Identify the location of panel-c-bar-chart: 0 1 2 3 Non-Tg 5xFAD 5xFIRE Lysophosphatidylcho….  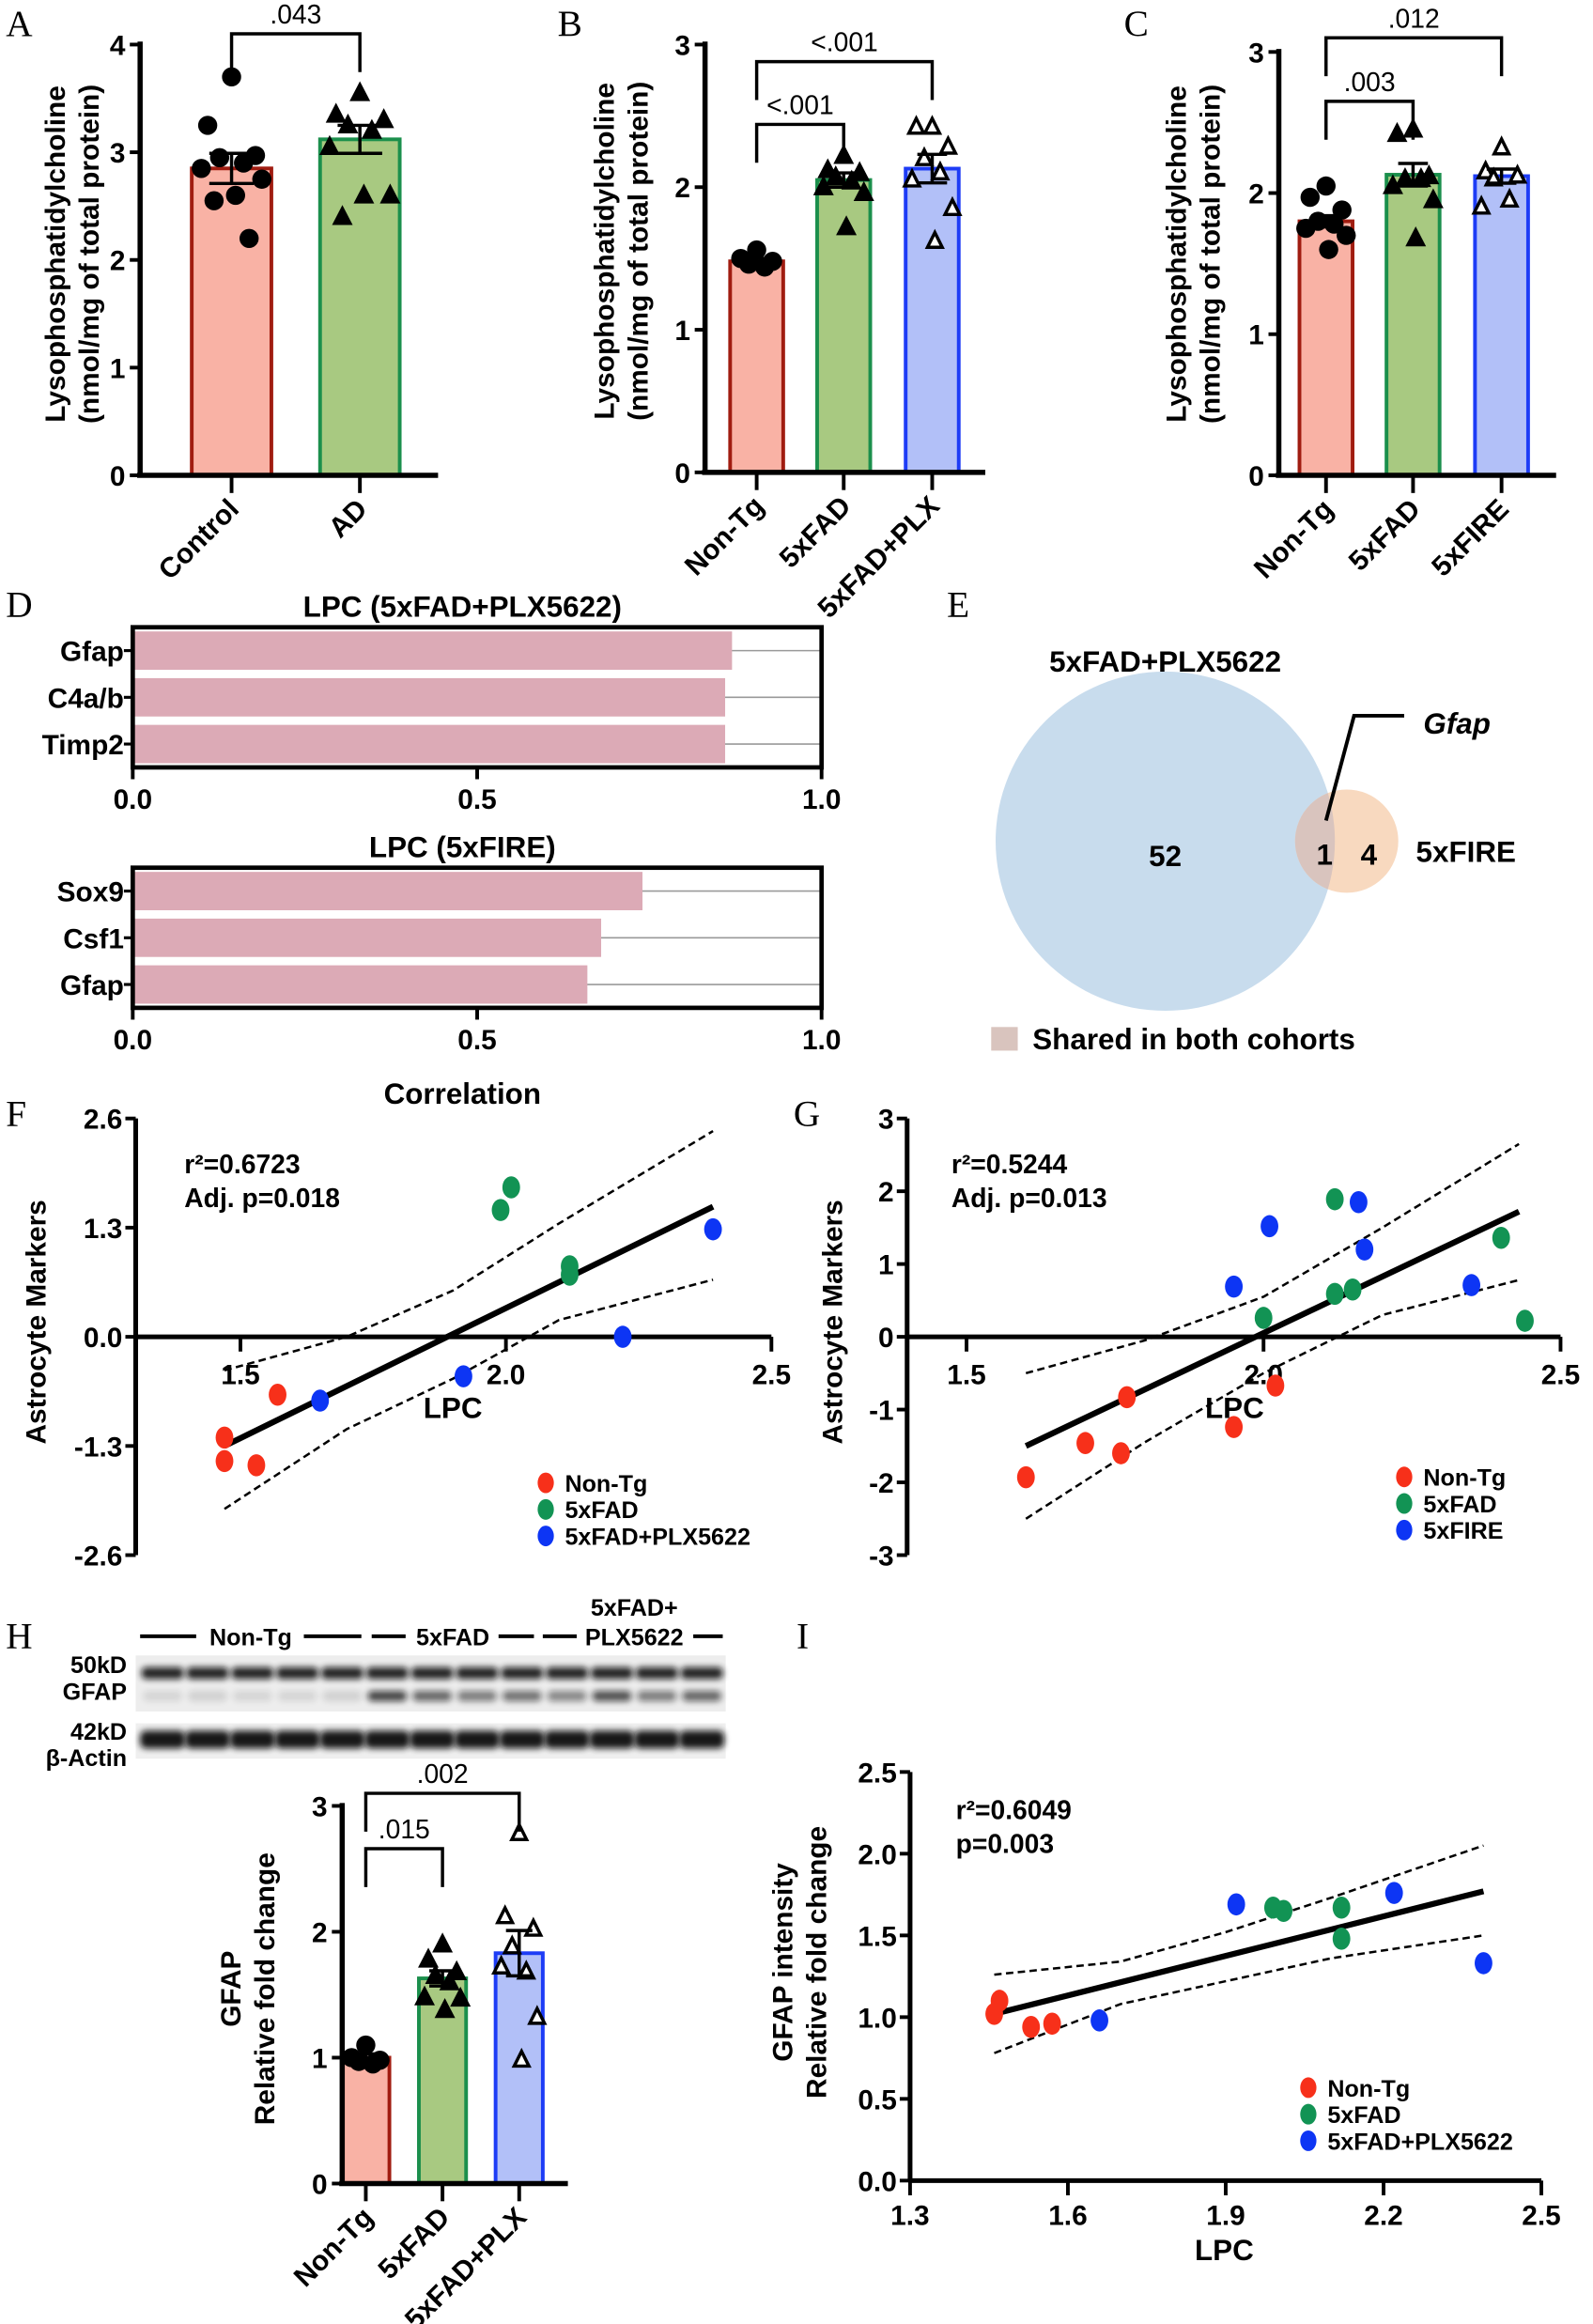
(1359, 293).